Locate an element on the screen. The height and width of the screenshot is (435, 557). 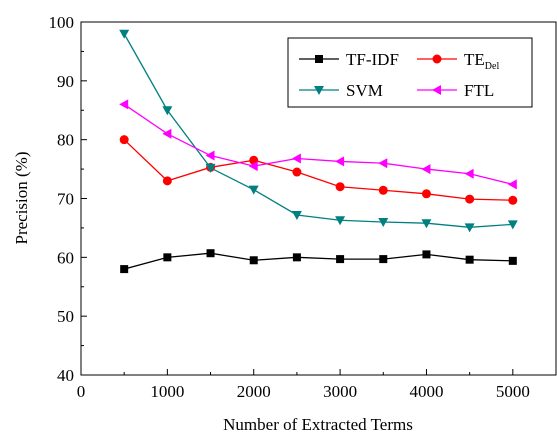
y-tick-label: 80 is located at coordinates (65, 140).